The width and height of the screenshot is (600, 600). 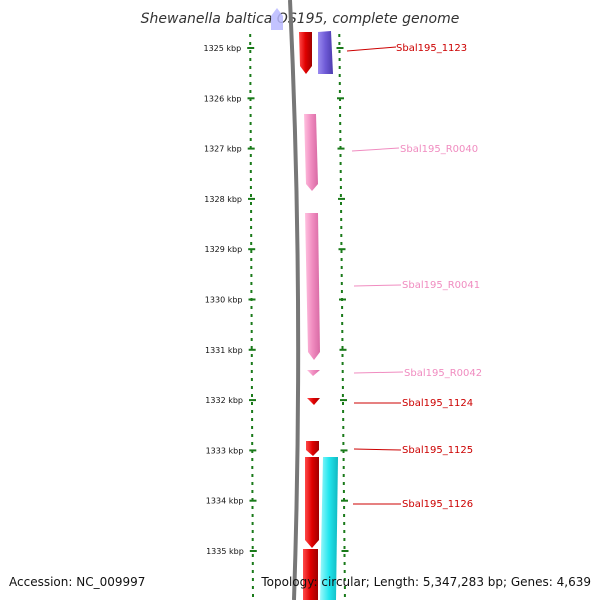 I want to click on ruler-tick-label: 1332 kbp, so click(x=224, y=400).